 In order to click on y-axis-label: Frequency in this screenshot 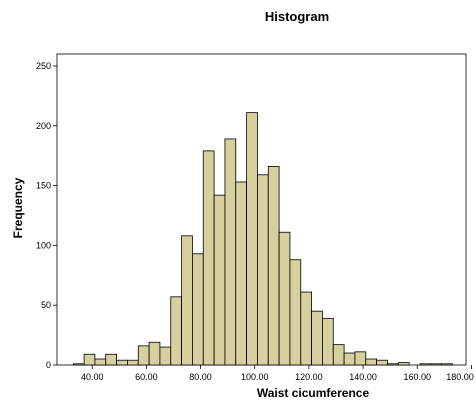, I will do `click(18, 207)`.